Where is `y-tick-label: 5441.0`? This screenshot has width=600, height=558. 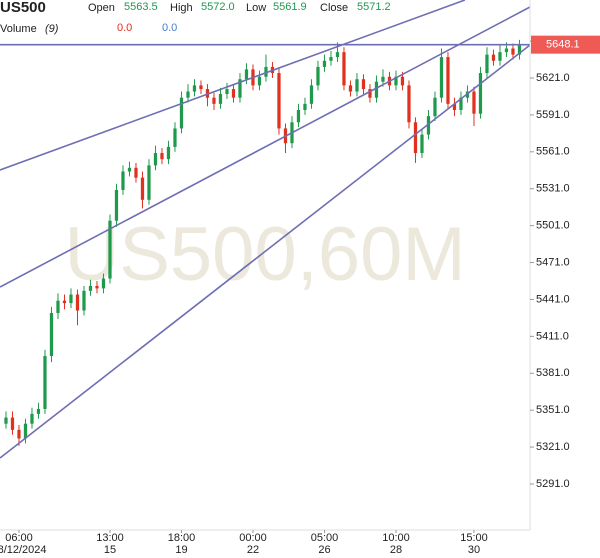 y-tick-label: 5441.0 is located at coordinates (553, 299).